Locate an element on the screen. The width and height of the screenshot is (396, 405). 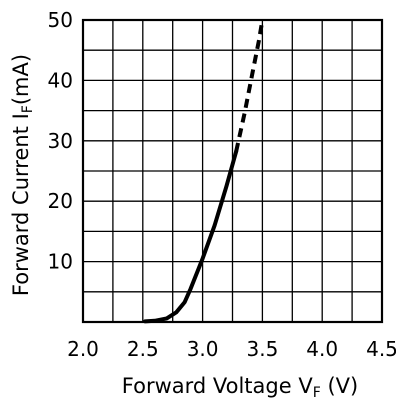
y-axis-label-subscript: F is located at coordinates (28, 109).